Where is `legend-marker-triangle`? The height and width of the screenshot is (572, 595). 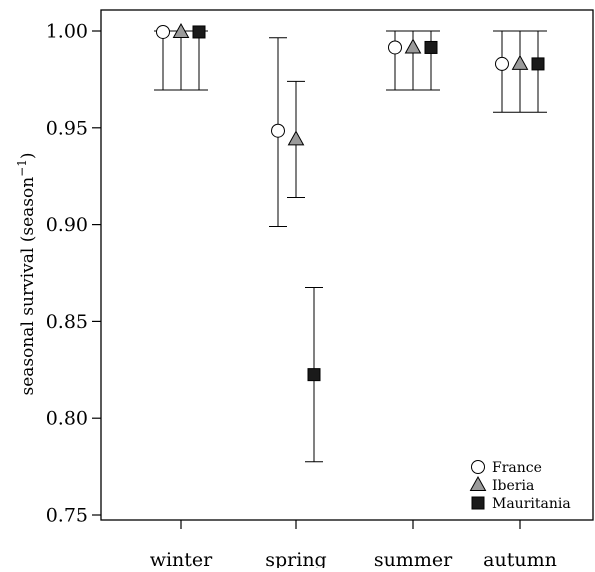
legend-marker-triangle is located at coordinates (478, 483).